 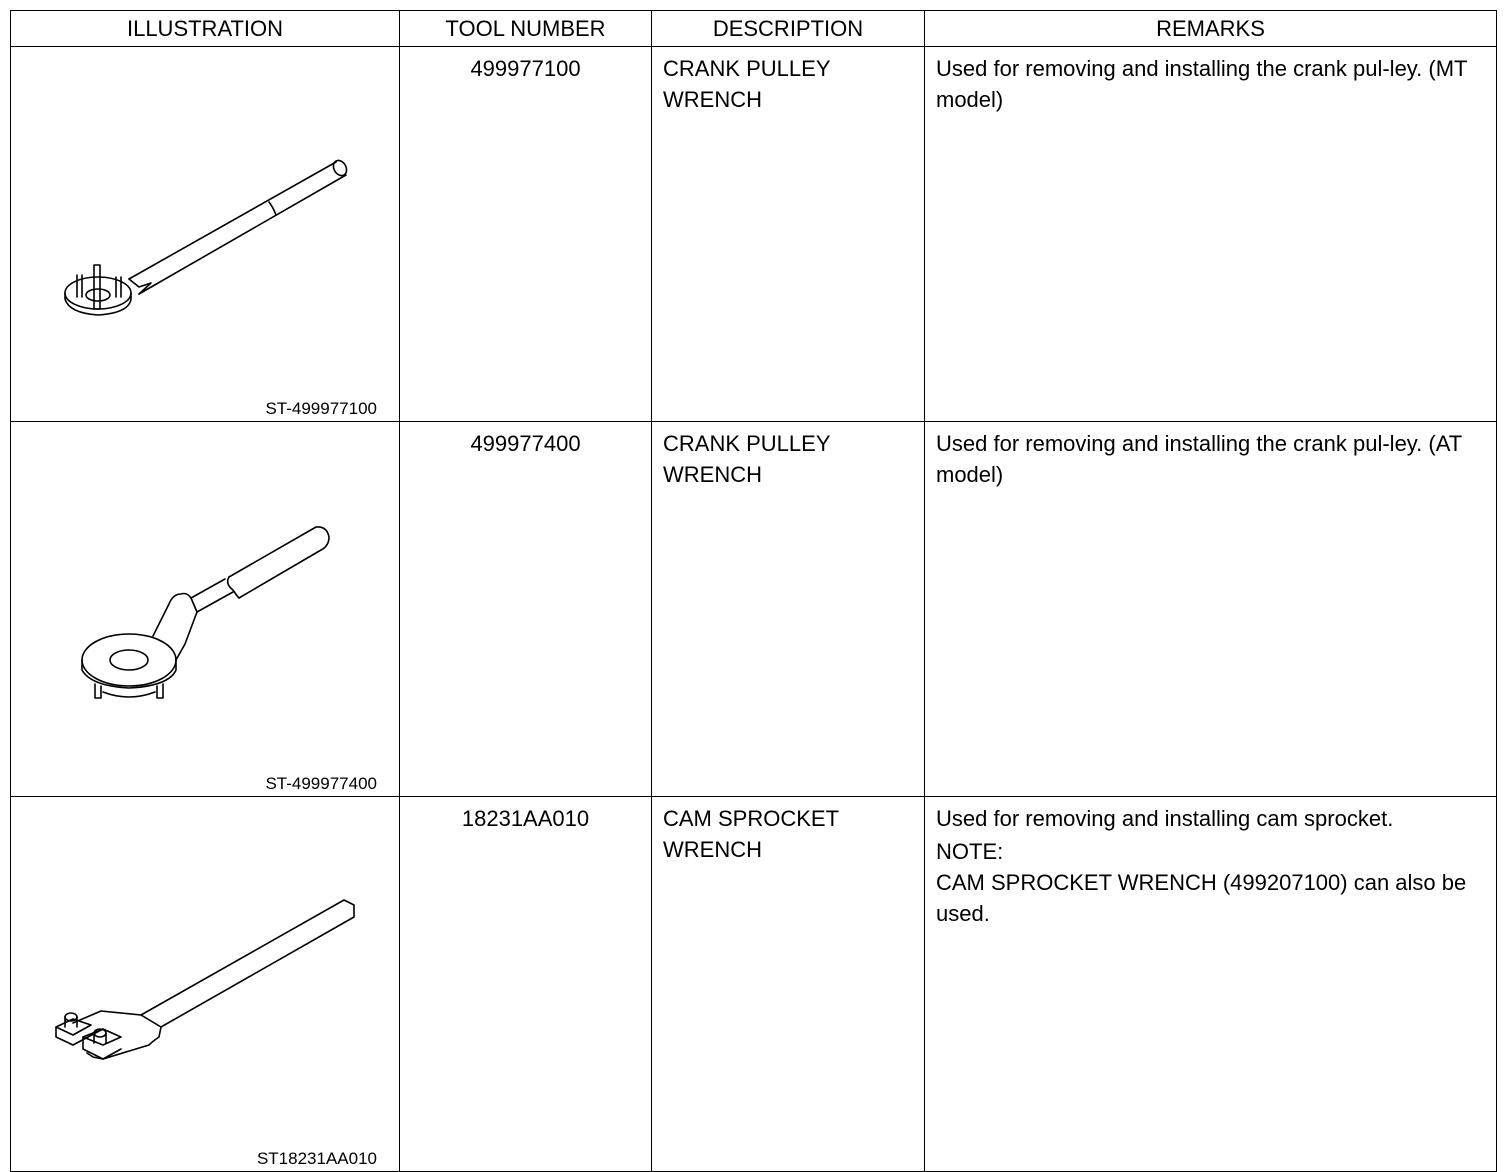 I want to click on illustration-caption: ST-499977100, so click(x=321, y=408).